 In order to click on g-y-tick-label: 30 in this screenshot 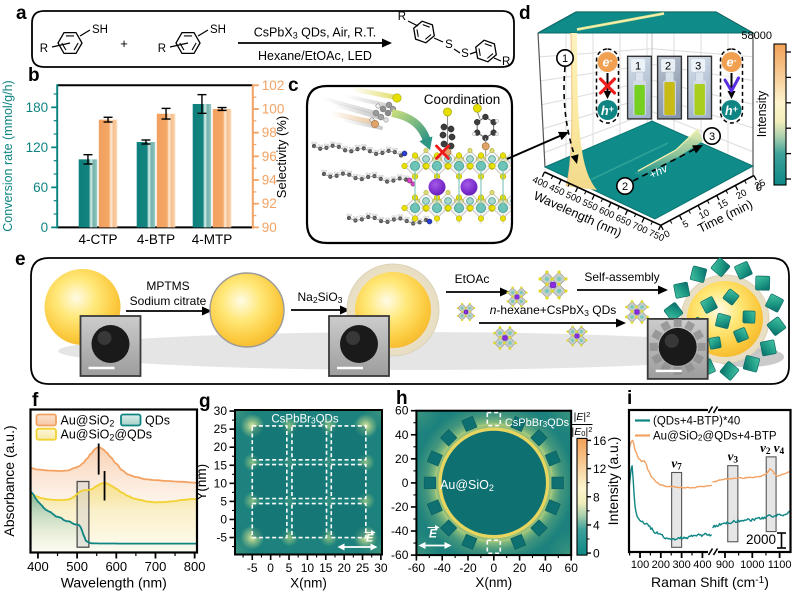, I will do `click(221, 411)`.